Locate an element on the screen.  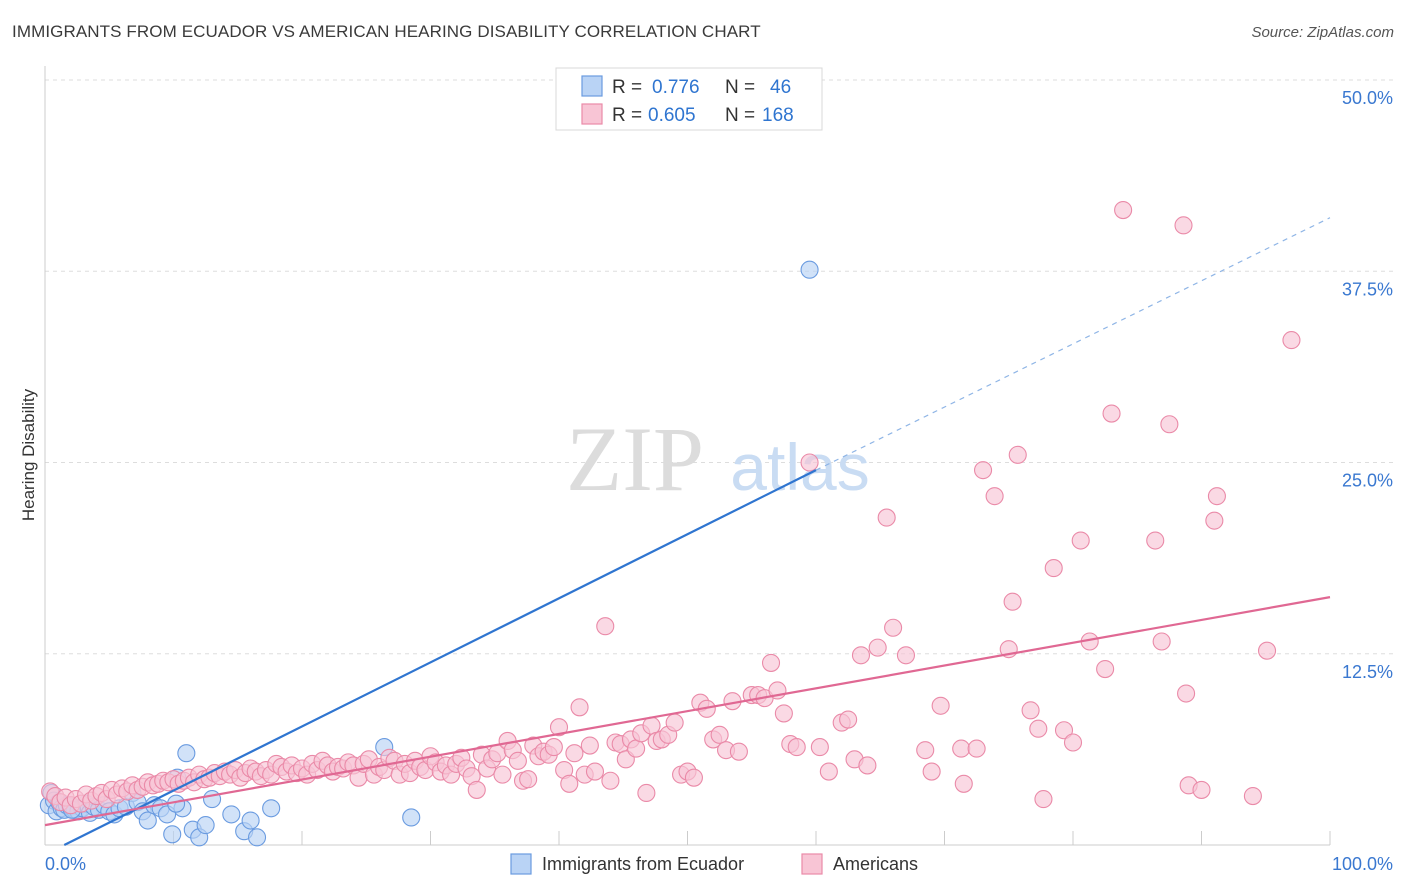
legend-bottom: Immigrants from Ecuador Americans is located at coordinates (714, 864).